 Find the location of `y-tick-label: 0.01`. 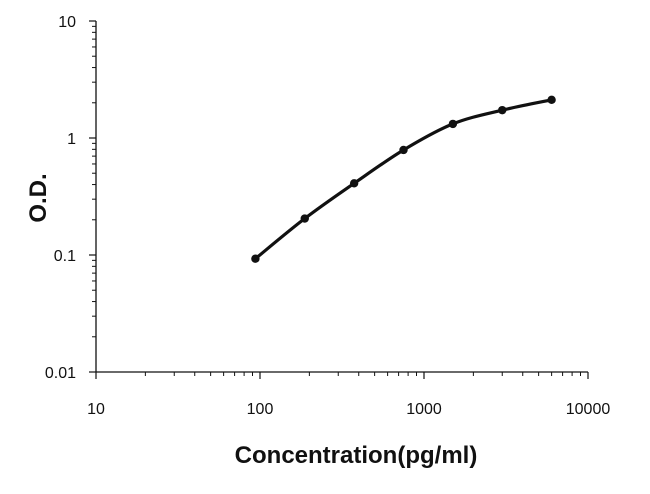

y-tick-label: 0.01 is located at coordinates (60, 373).